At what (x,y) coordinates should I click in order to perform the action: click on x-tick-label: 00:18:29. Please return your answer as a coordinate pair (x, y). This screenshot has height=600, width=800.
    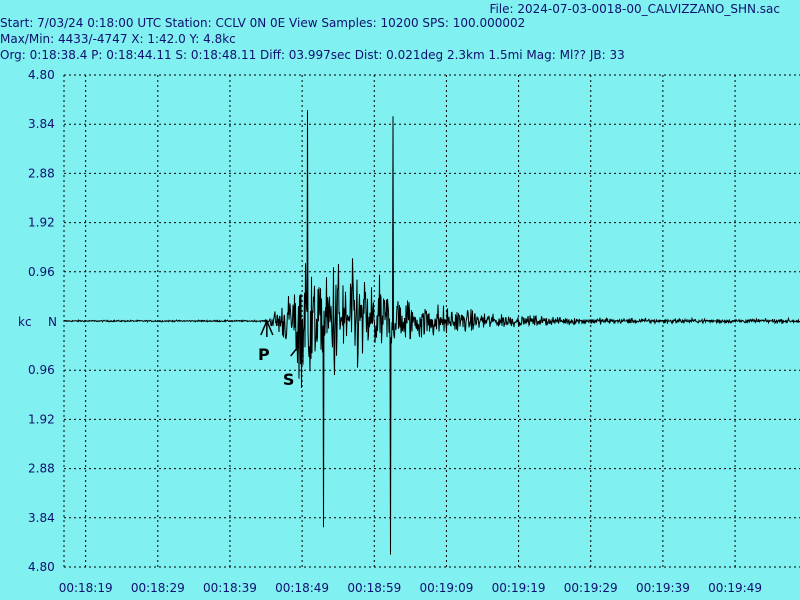
    Looking at the image, I should click on (158, 588).